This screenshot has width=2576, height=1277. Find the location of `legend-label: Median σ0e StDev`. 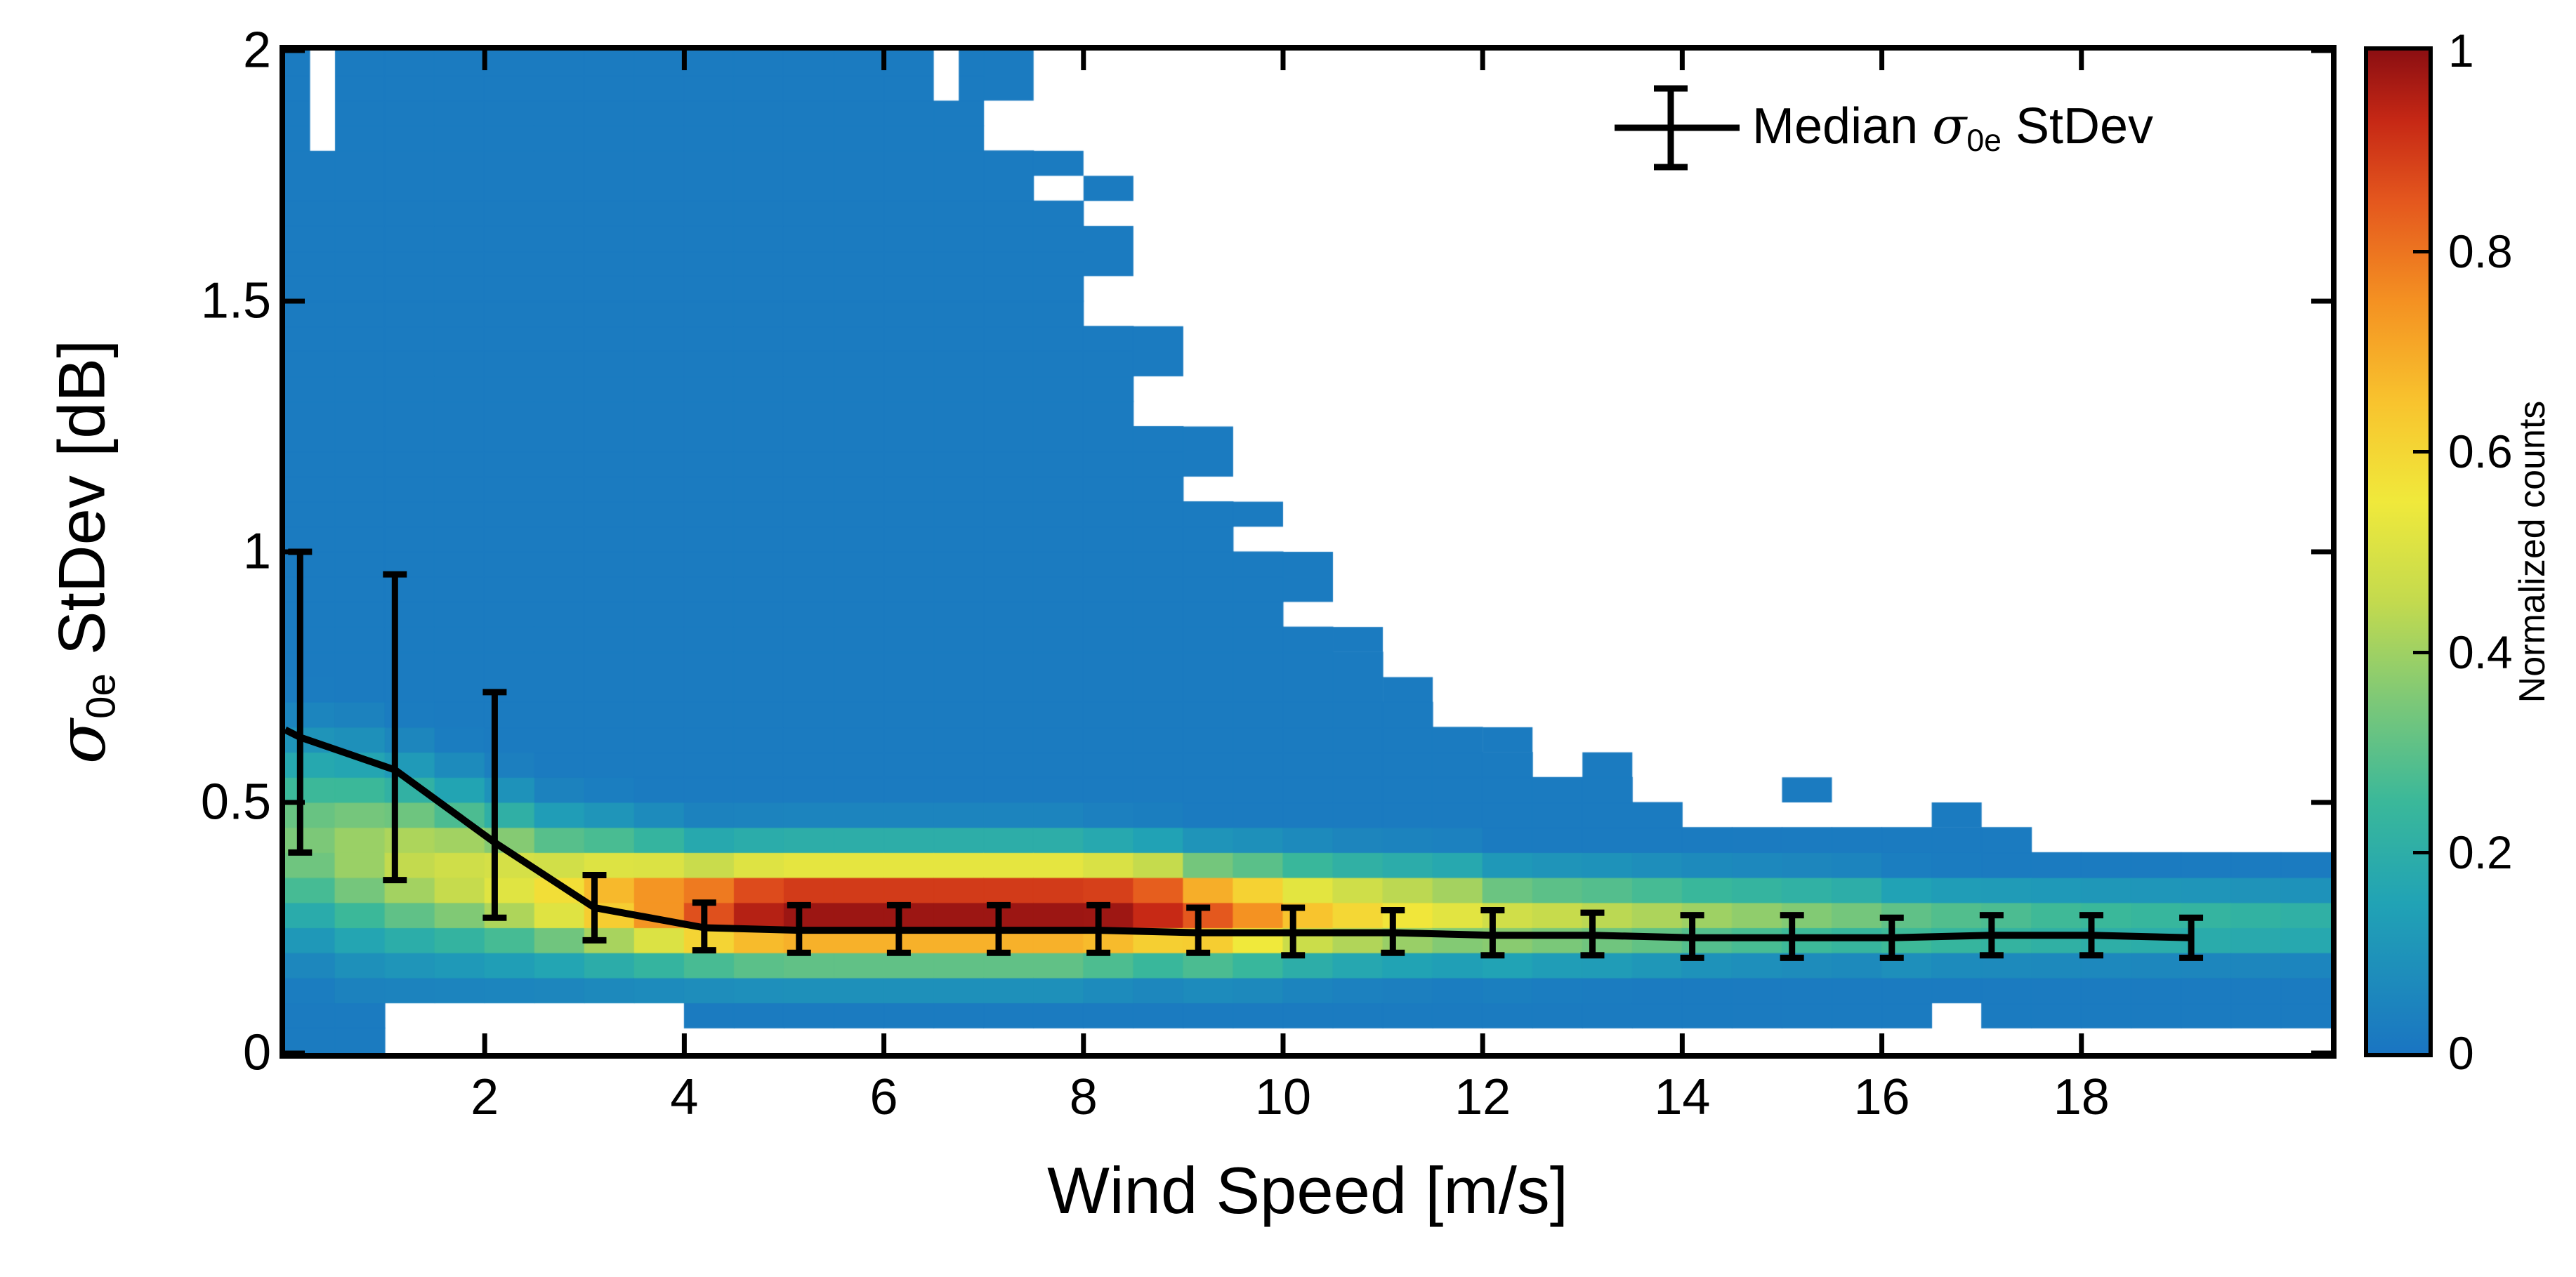

legend-label: Median σ0e StDev is located at coordinates (1953, 127).